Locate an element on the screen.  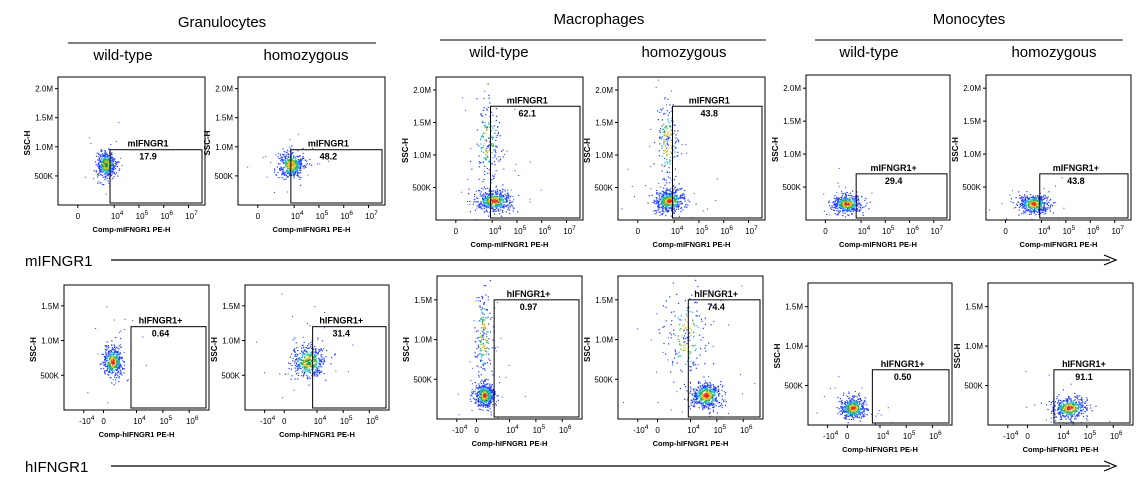
gate-percentage: 48.2 is located at coordinates (329, 157).